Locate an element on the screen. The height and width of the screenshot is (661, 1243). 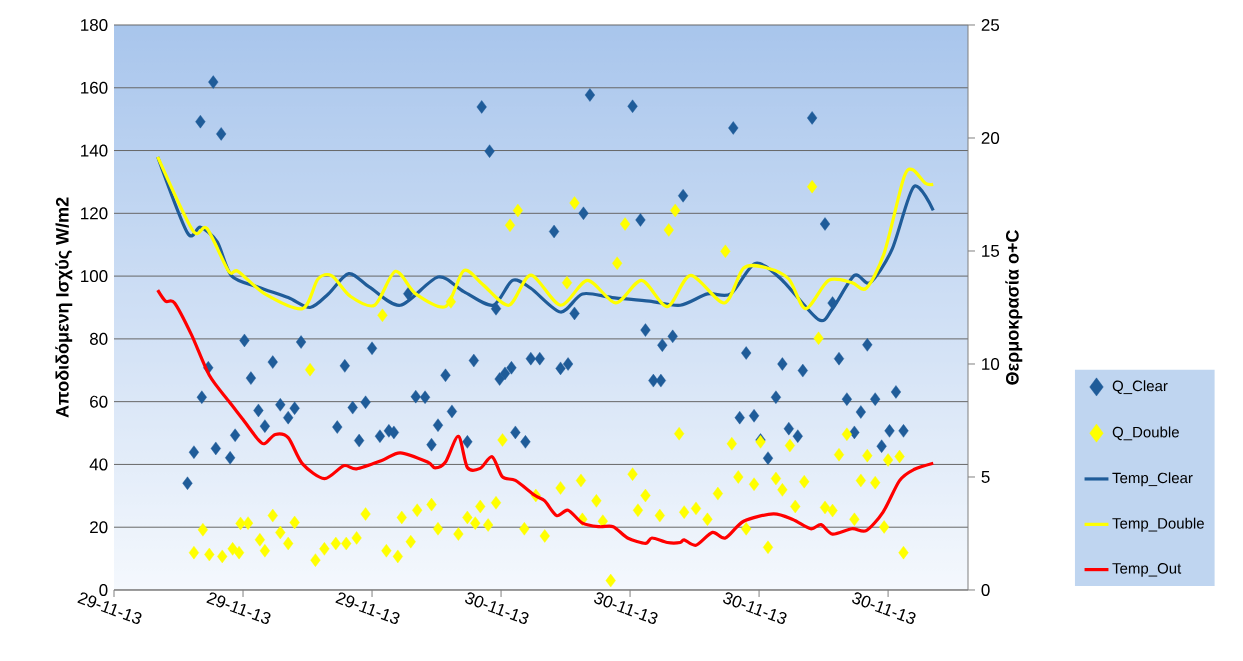
y-tick-label: 80 is located at coordinates (98, 338).